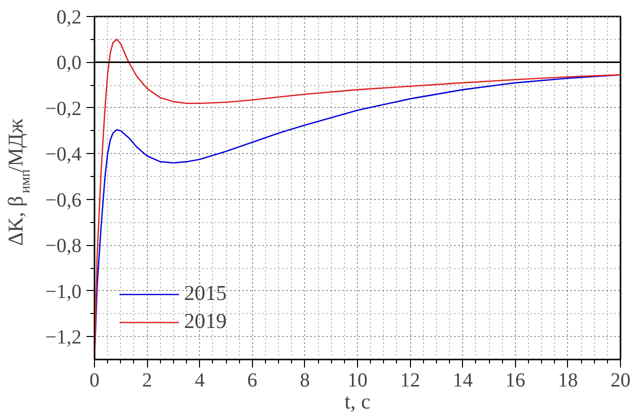 Image resolution: width=638 pixels, height=418 pixels. I want to click on y-axis-title: ΔK, βимп/МДж, so click(19, 182).